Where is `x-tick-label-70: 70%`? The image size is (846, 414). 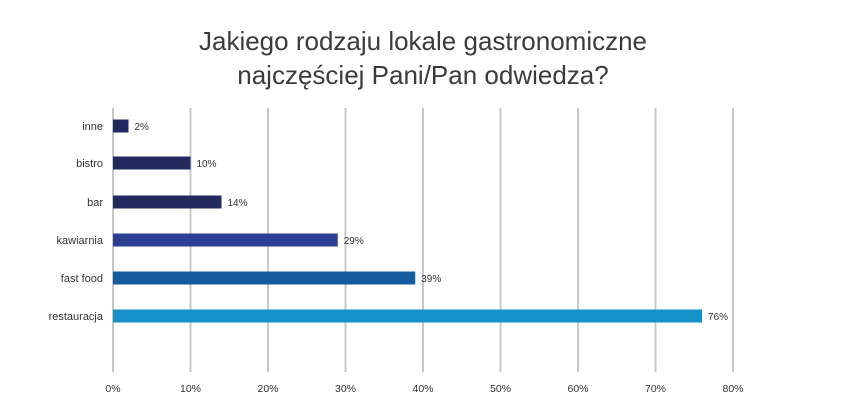
x-tick-label-70: 70% is located at coordinates (655, 389).